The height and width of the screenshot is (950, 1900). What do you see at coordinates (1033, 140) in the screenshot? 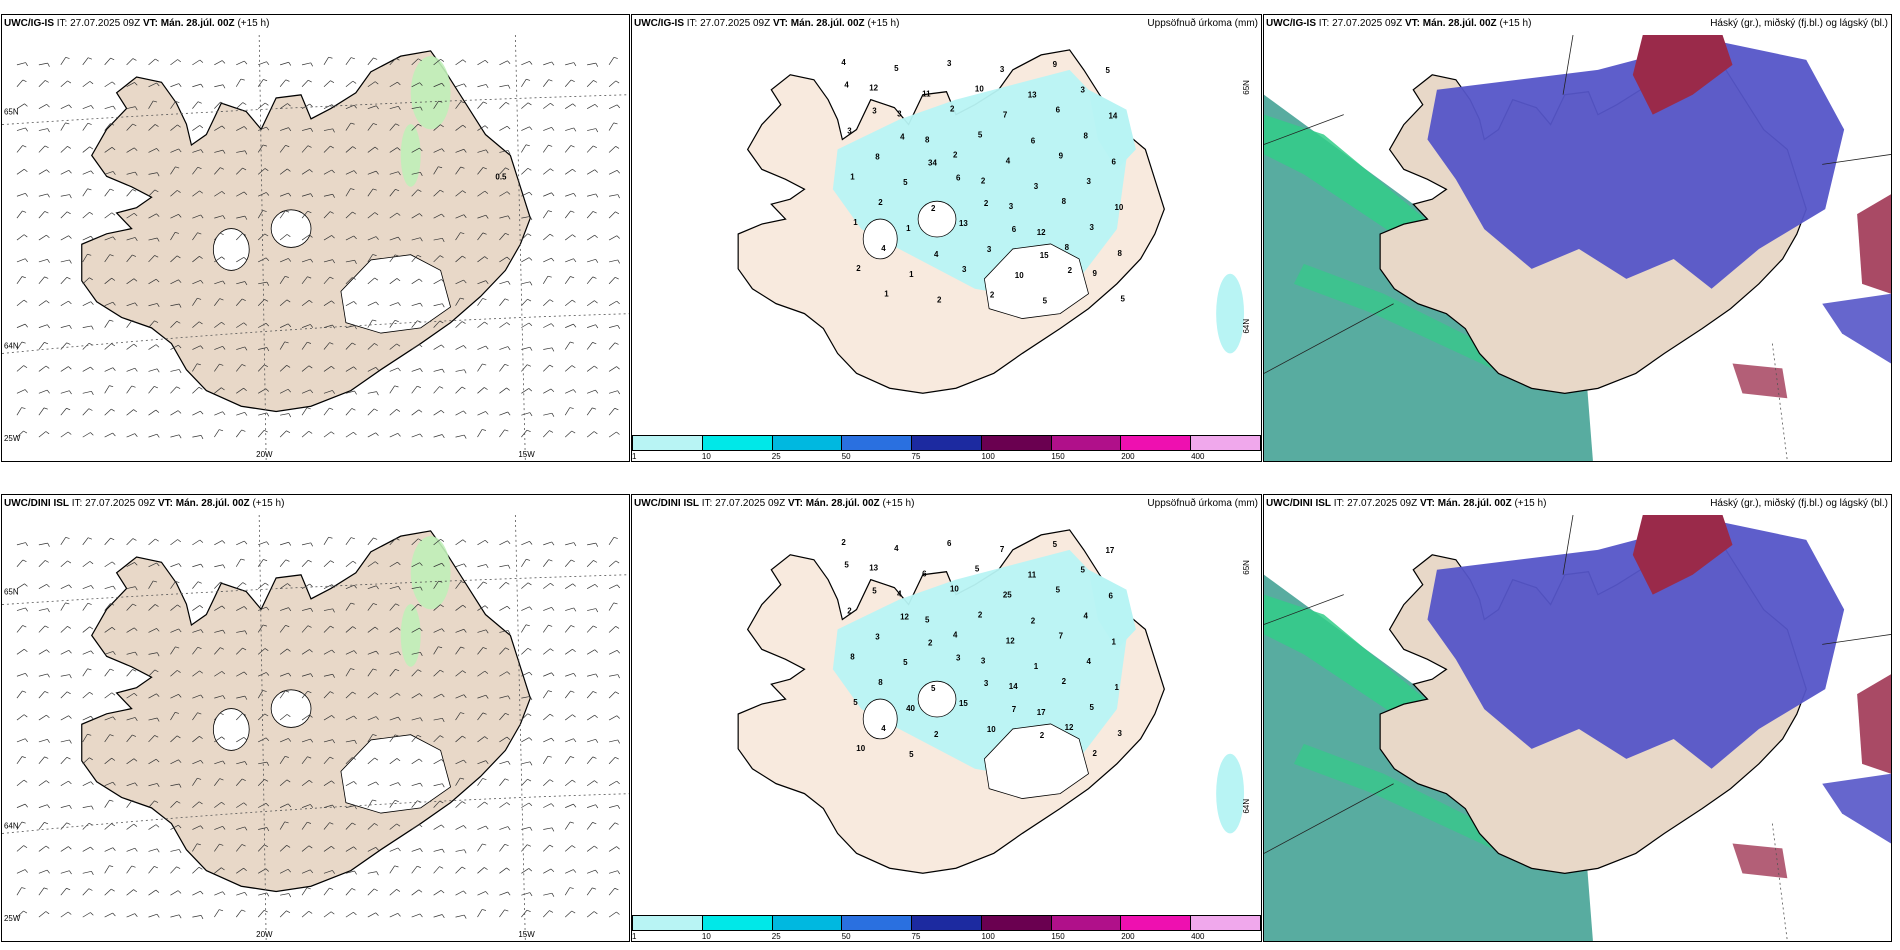
I see `precip-value: 6` at bounding box center [1033, 140].